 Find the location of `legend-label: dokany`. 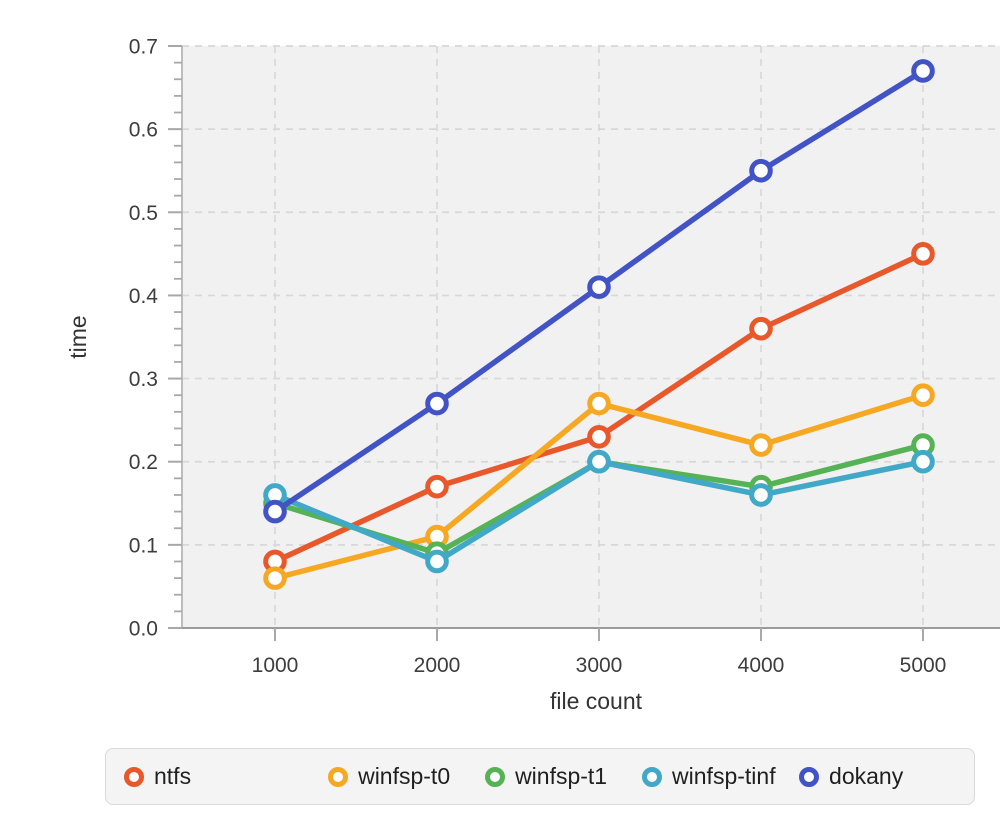

legend-label: dokany is located at coordinates (866, 776).